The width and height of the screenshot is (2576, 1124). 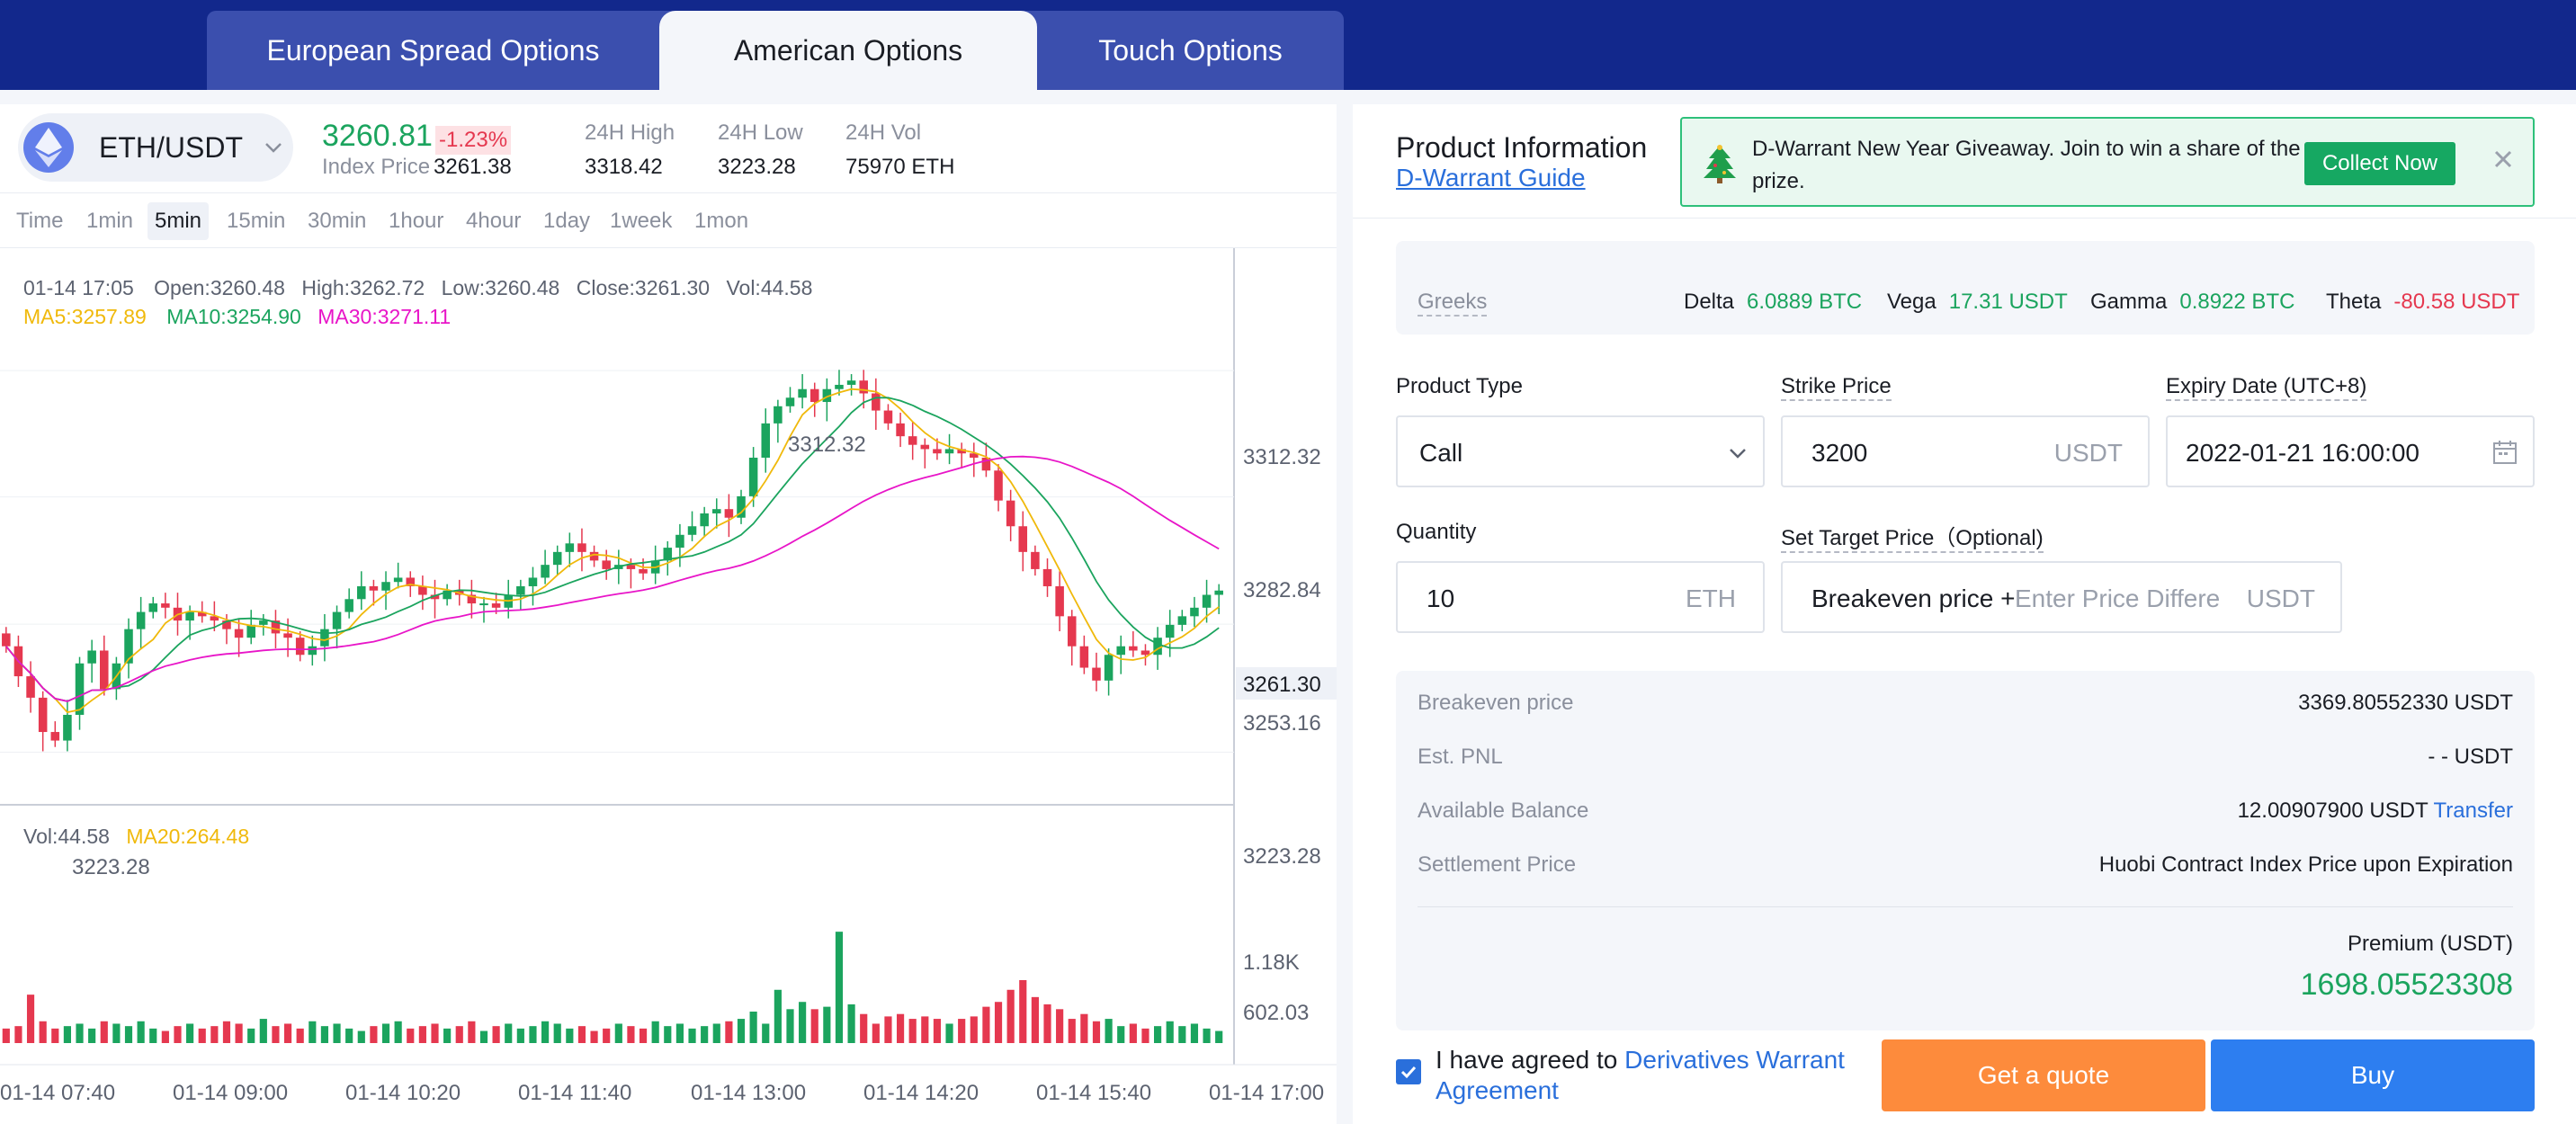 I want to click on timeframe-4hour: 4hour, so click(x=494, y=221).